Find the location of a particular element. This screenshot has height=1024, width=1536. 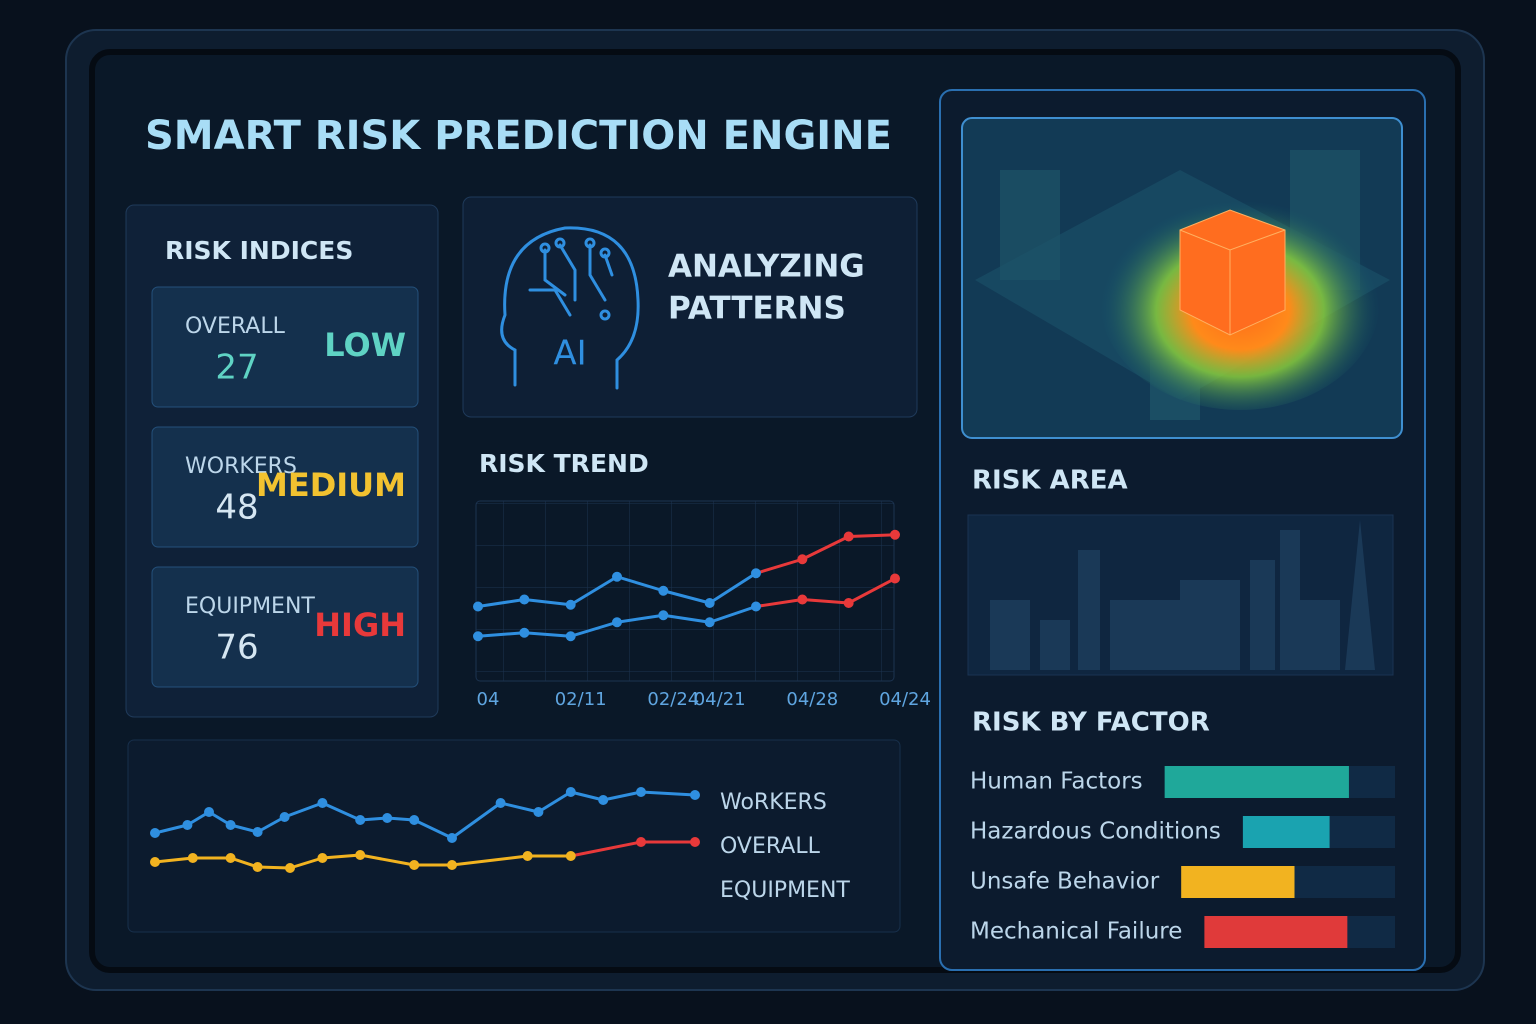

overview-chart: WoRKERS OVERALL EQUIPMENT is located at coordinates (500, 845).